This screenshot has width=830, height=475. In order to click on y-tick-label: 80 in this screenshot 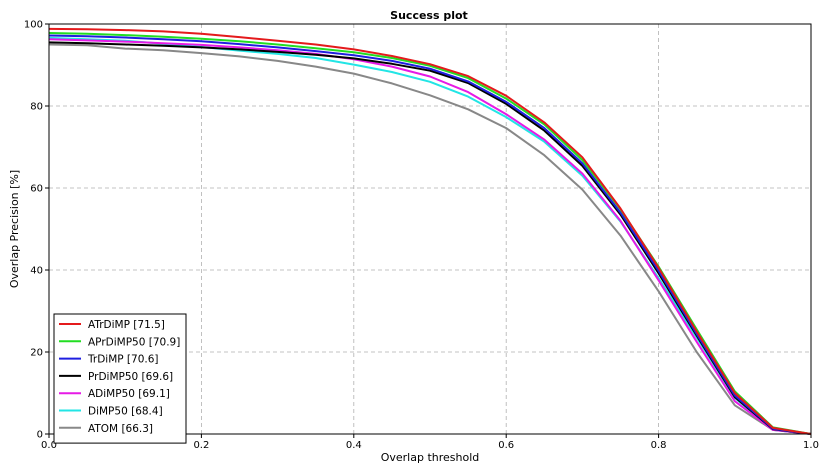, I will do `click(36, 107)`.